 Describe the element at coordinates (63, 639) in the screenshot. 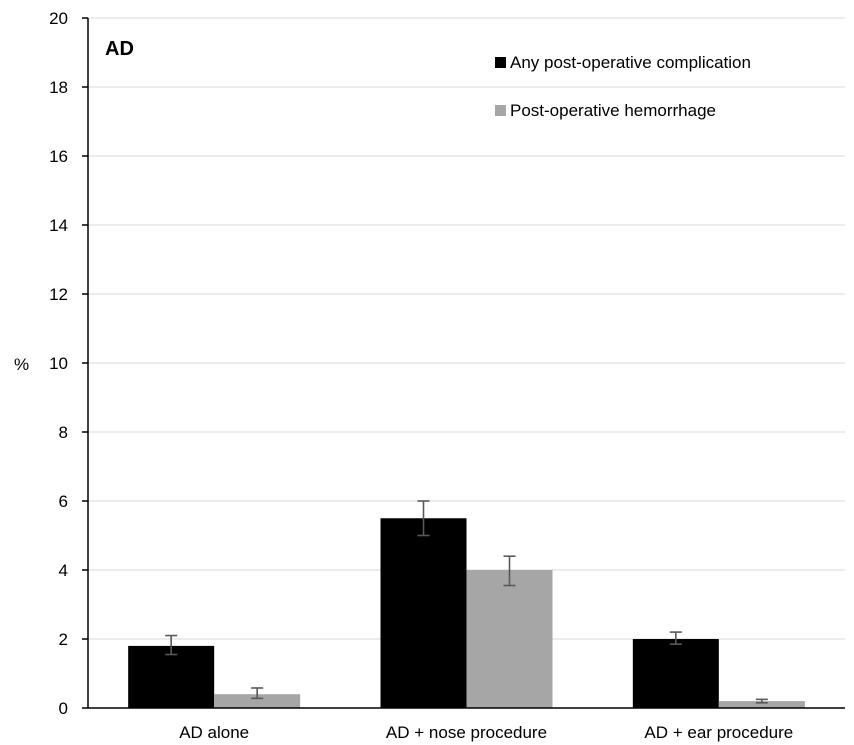

I see `y-tick-label: 2` at that location.